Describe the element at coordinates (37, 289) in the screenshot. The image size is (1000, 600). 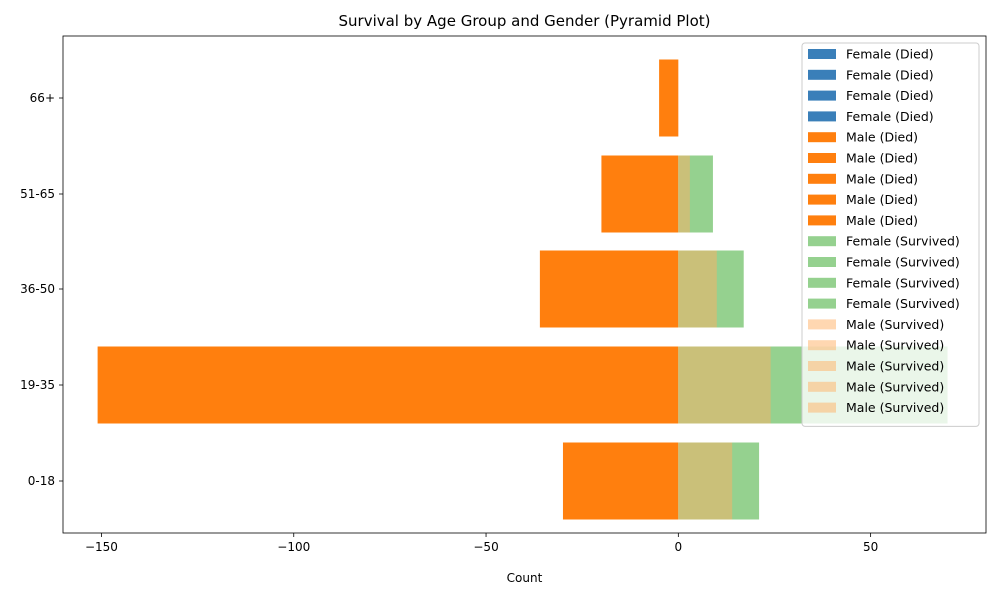
I see `y-tick-label: 36-50` at that location.